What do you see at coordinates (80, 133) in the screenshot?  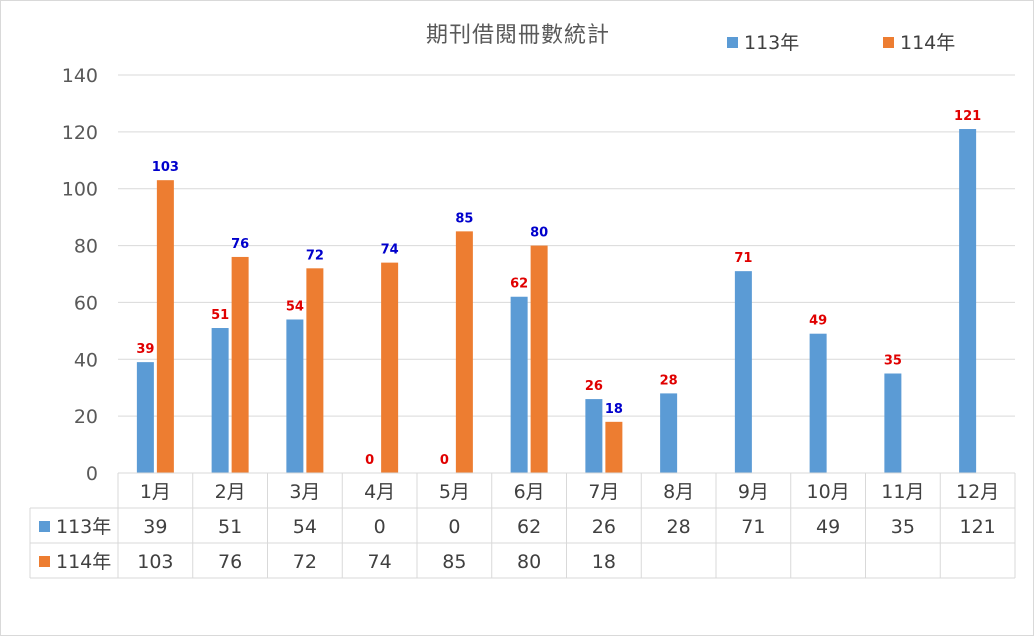 I see `y-tick-label: 120` at bounding box center [80, 133].